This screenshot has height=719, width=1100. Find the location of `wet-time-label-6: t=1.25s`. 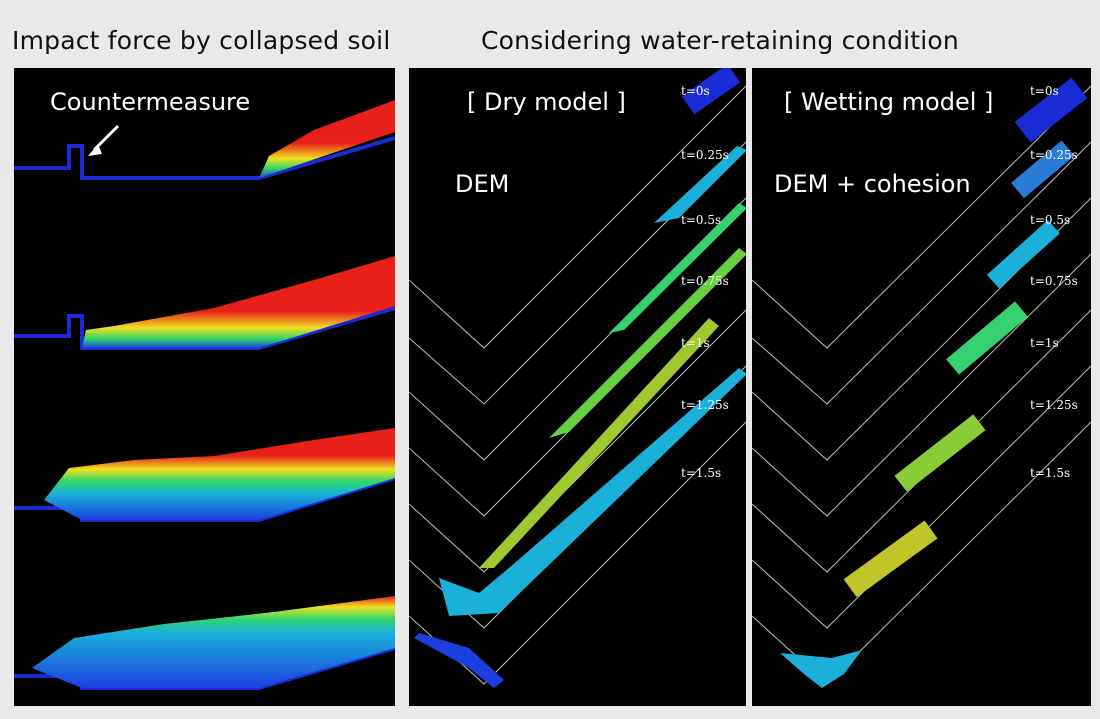

wet-time-label-6: t=1.25s is located at coordinates (1054, 405).